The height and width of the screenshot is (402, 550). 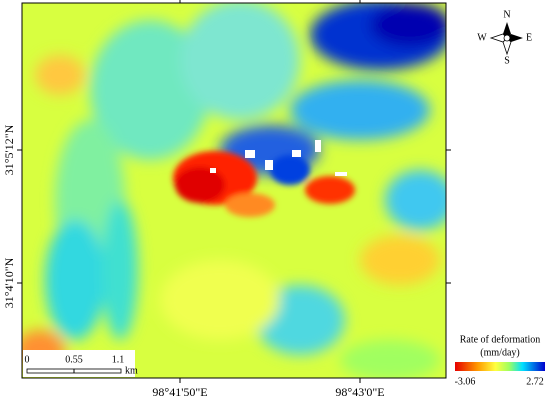 I want to click on scale-bar: 0 0.55 1.1 km, so click(x=80, y=363).